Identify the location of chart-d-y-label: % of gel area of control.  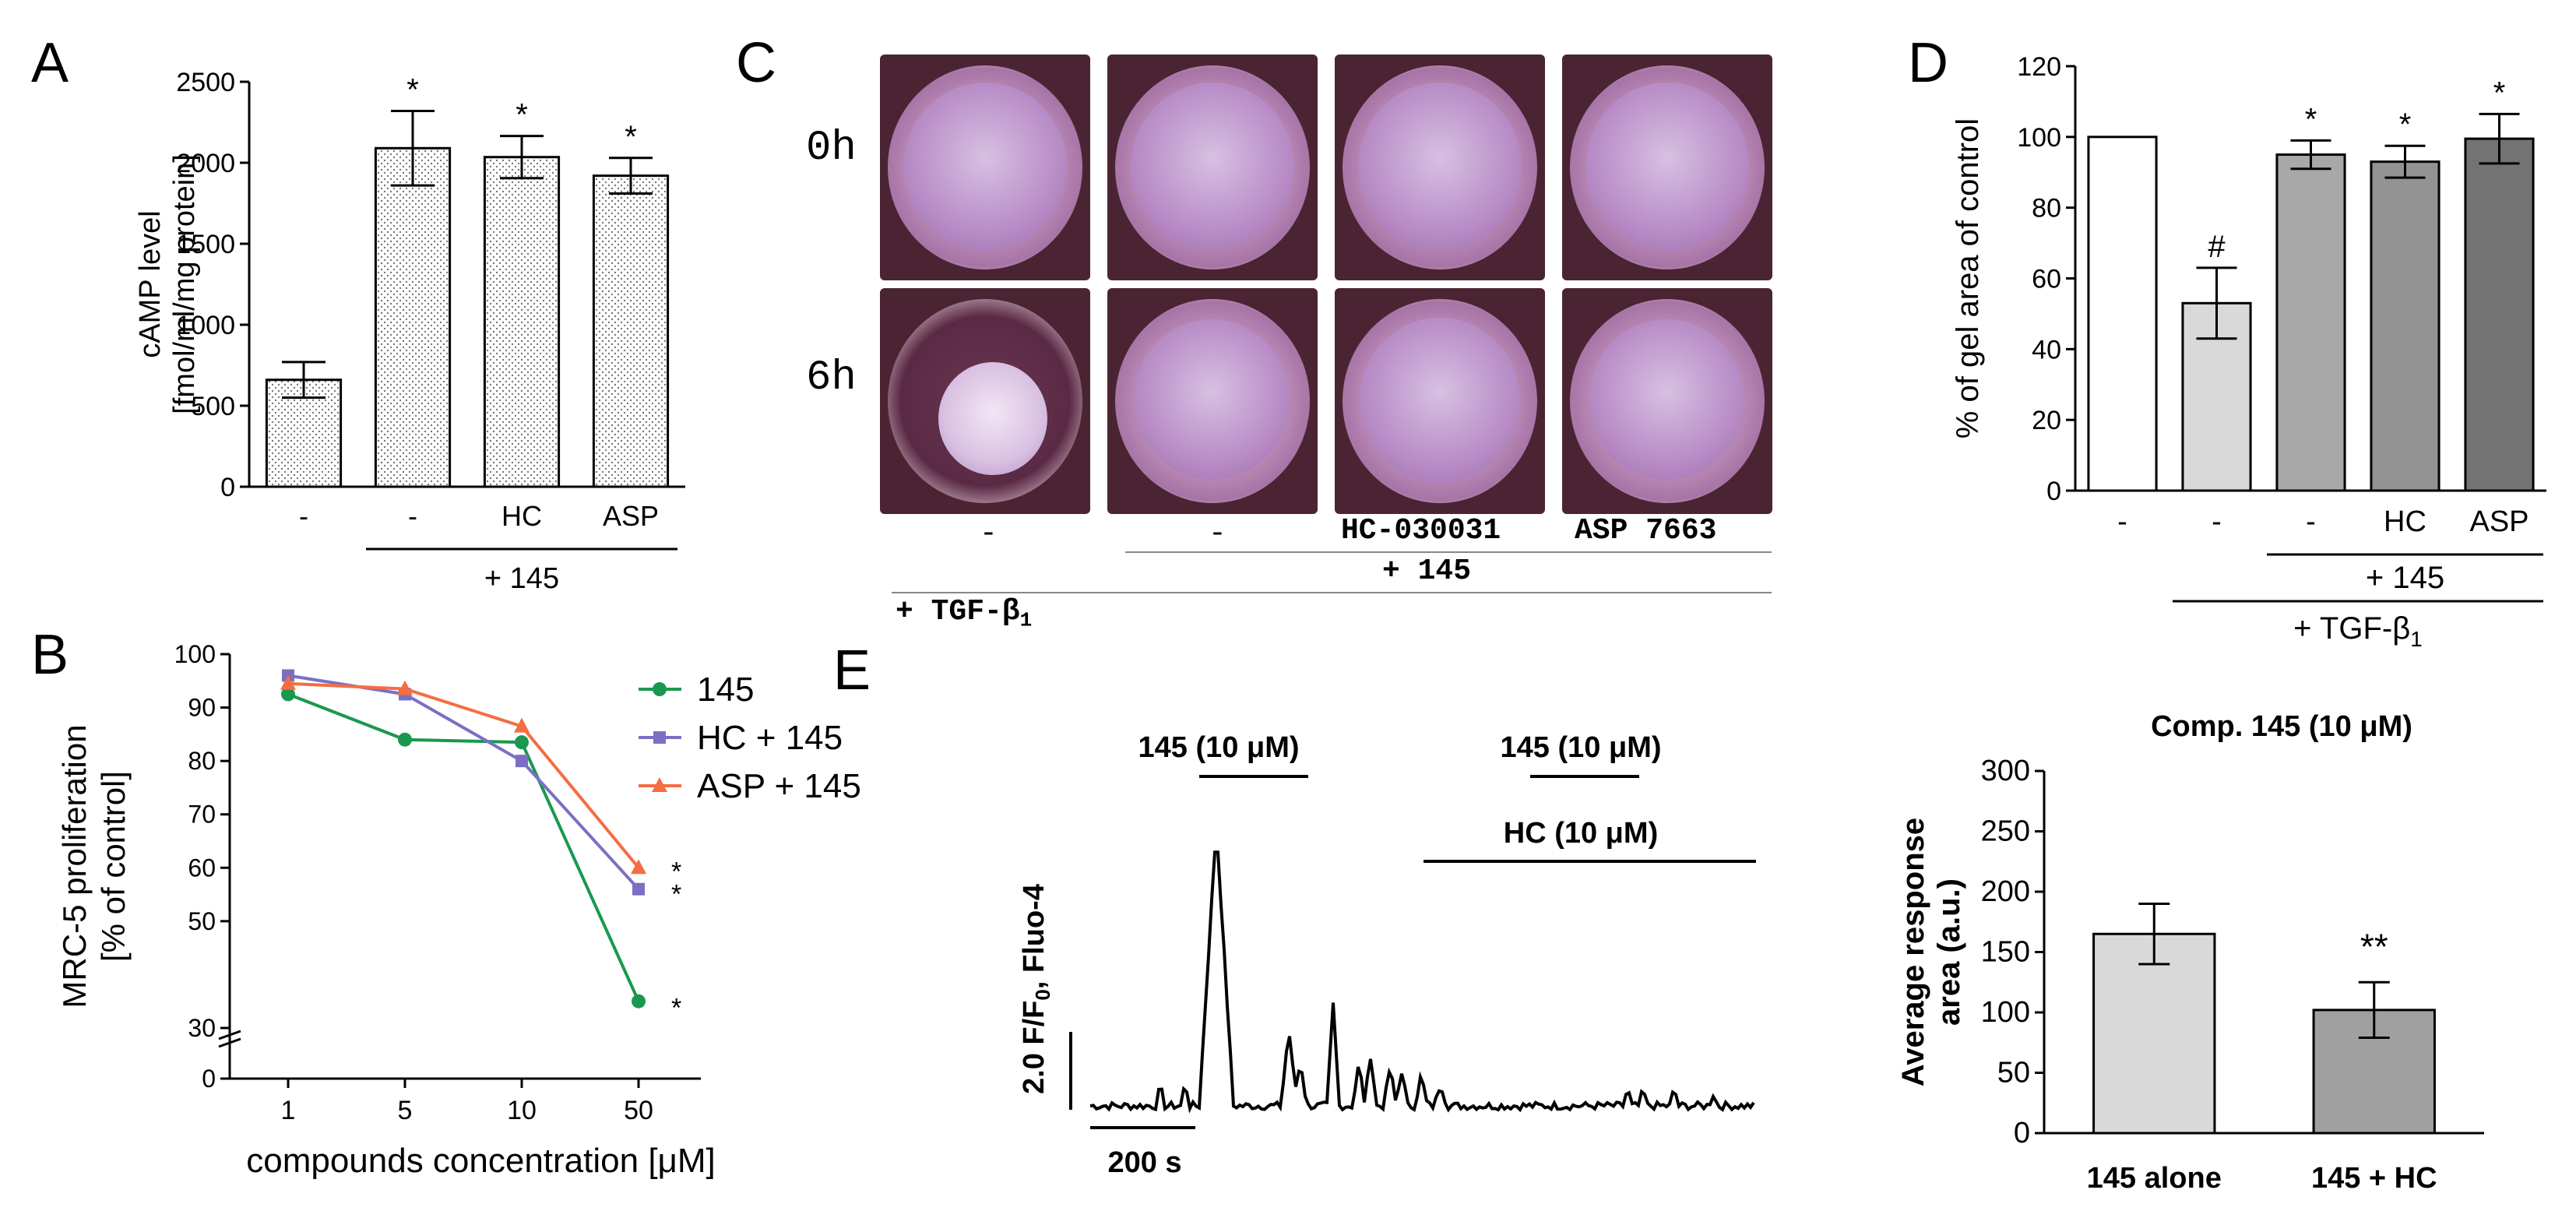
(1968, 278).